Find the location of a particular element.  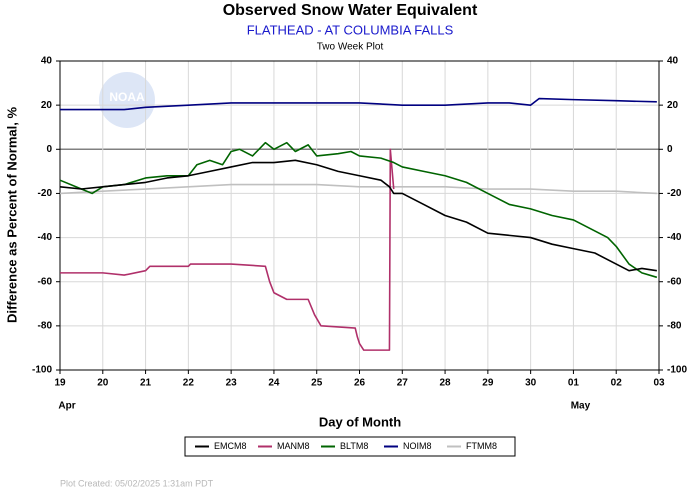

month-label: Apr is located at coordinates (66, 406).